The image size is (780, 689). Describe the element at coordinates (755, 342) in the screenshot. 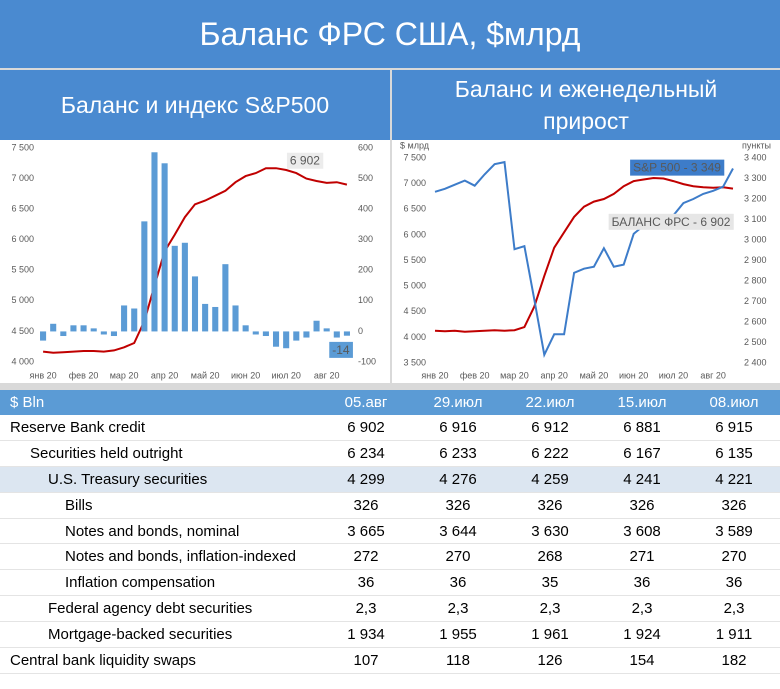

I see `tick-label: 2 500` at that location.